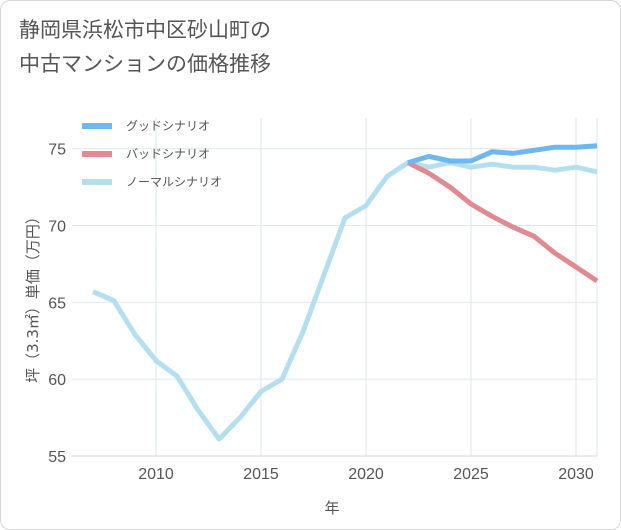 The width and height of the screenshot is (621, 530). I want to click on y-tick-label: 70, so click(57, 227).